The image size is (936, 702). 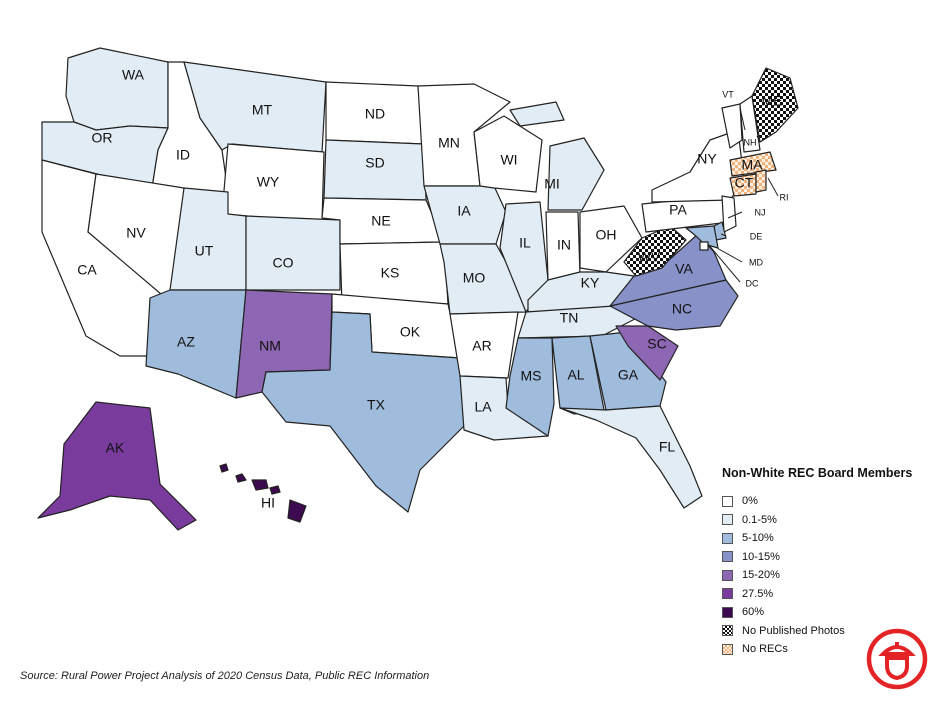 What do you see at coordinates (758, 593) in the screenshot?
I see `legend-label: 27.5%` at bounding box center [758, 593].